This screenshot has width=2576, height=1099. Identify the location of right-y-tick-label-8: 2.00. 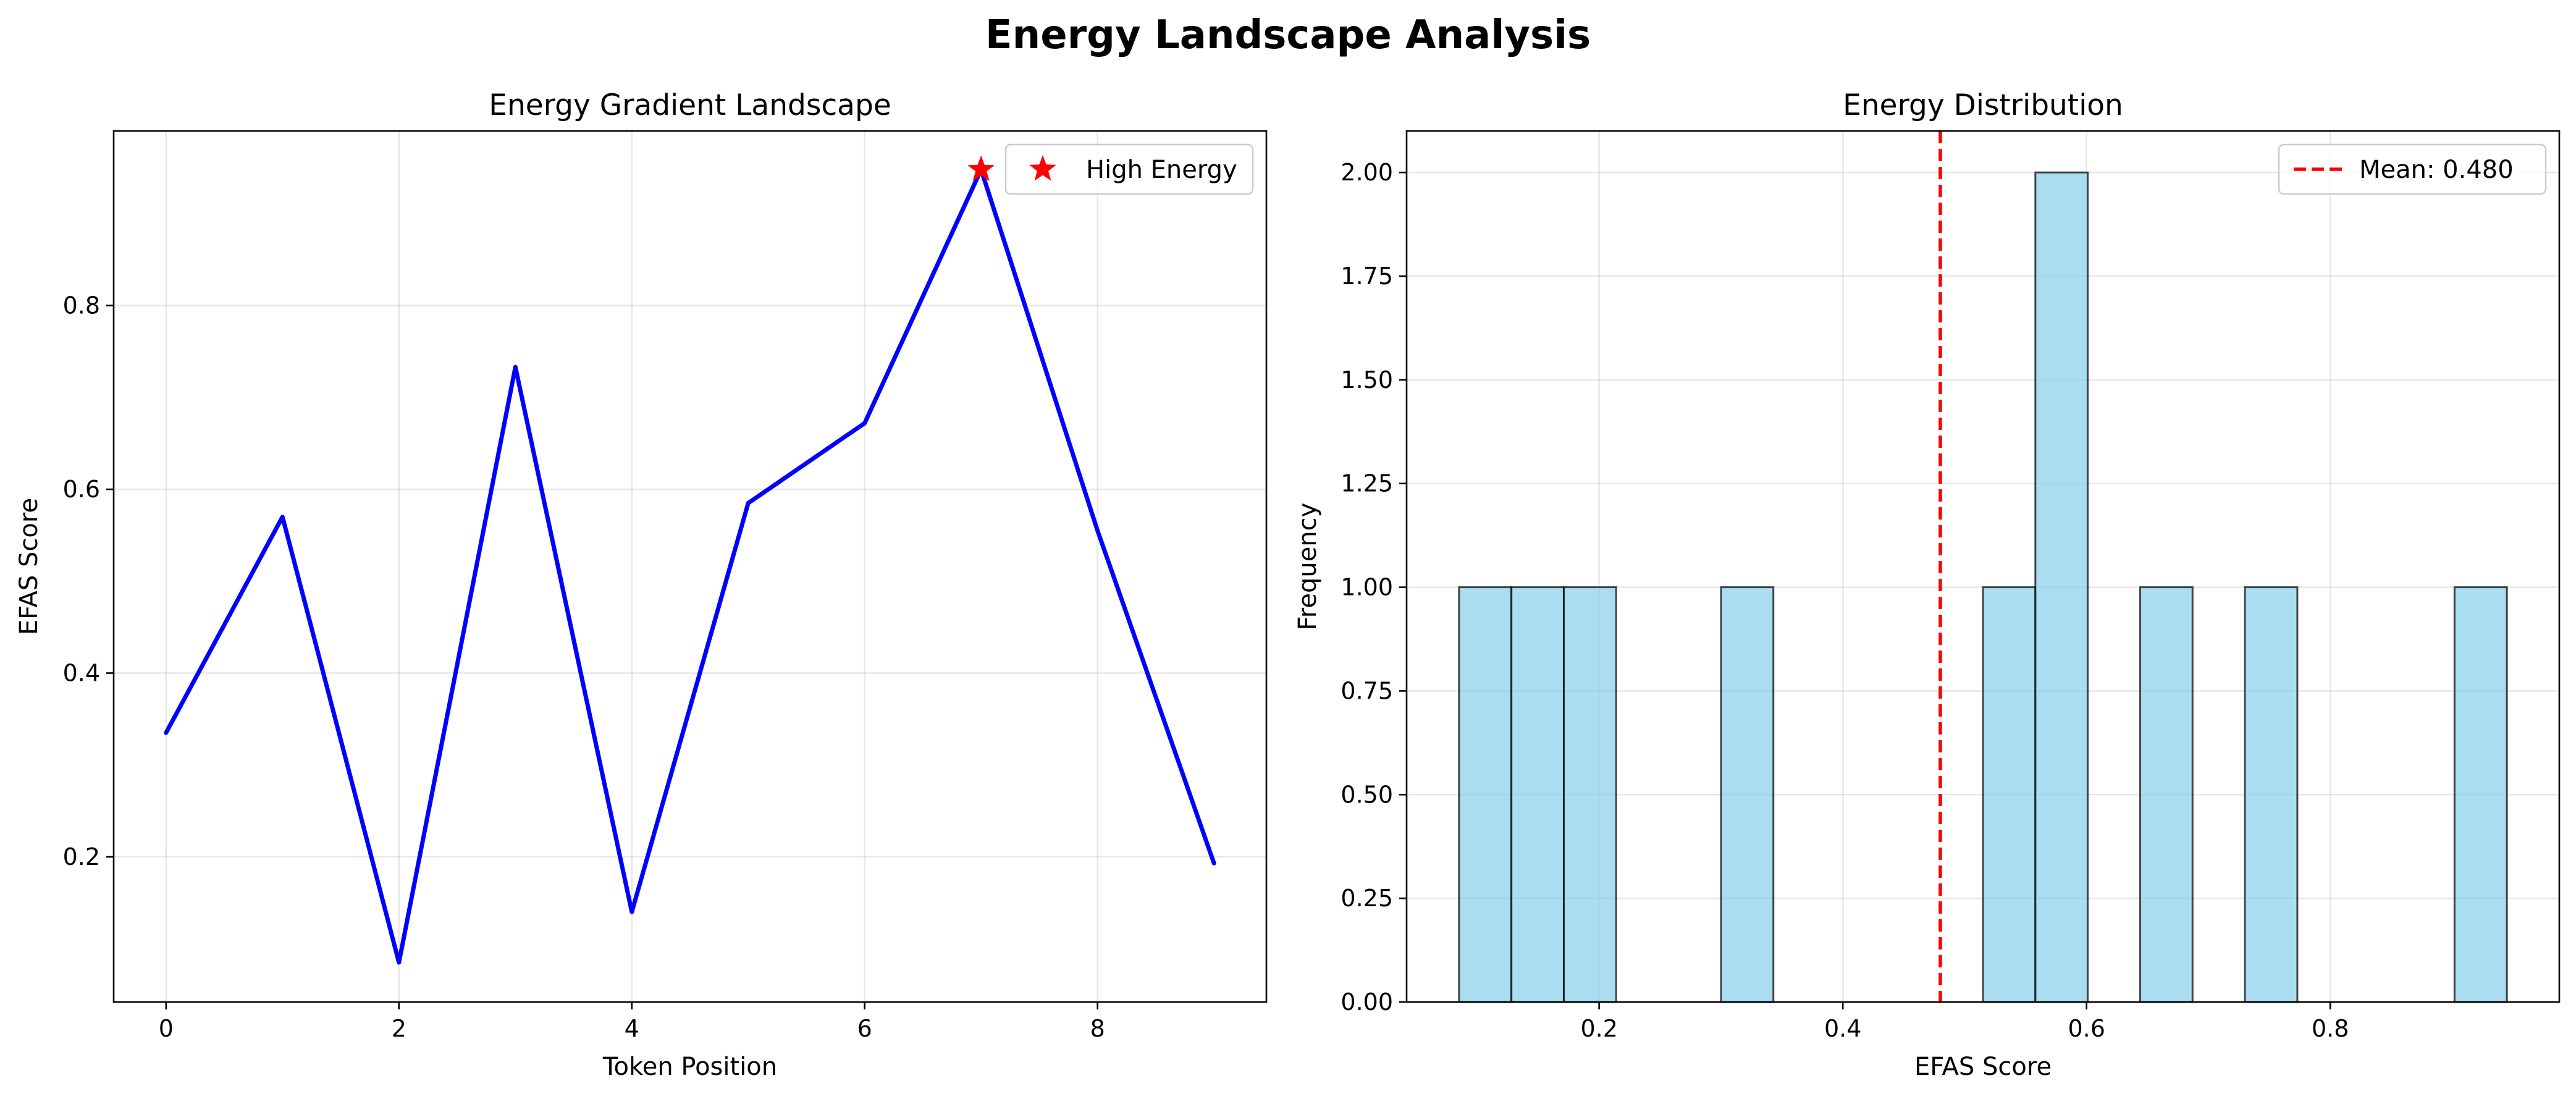
(1367, 173).